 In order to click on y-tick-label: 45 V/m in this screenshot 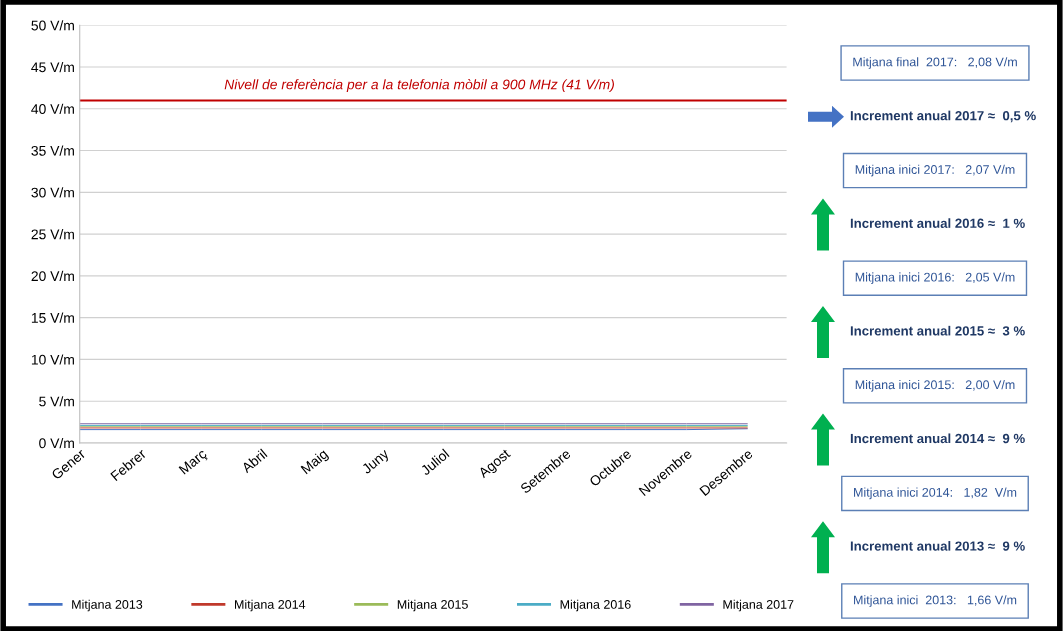, I will do `click(52, 67)`.